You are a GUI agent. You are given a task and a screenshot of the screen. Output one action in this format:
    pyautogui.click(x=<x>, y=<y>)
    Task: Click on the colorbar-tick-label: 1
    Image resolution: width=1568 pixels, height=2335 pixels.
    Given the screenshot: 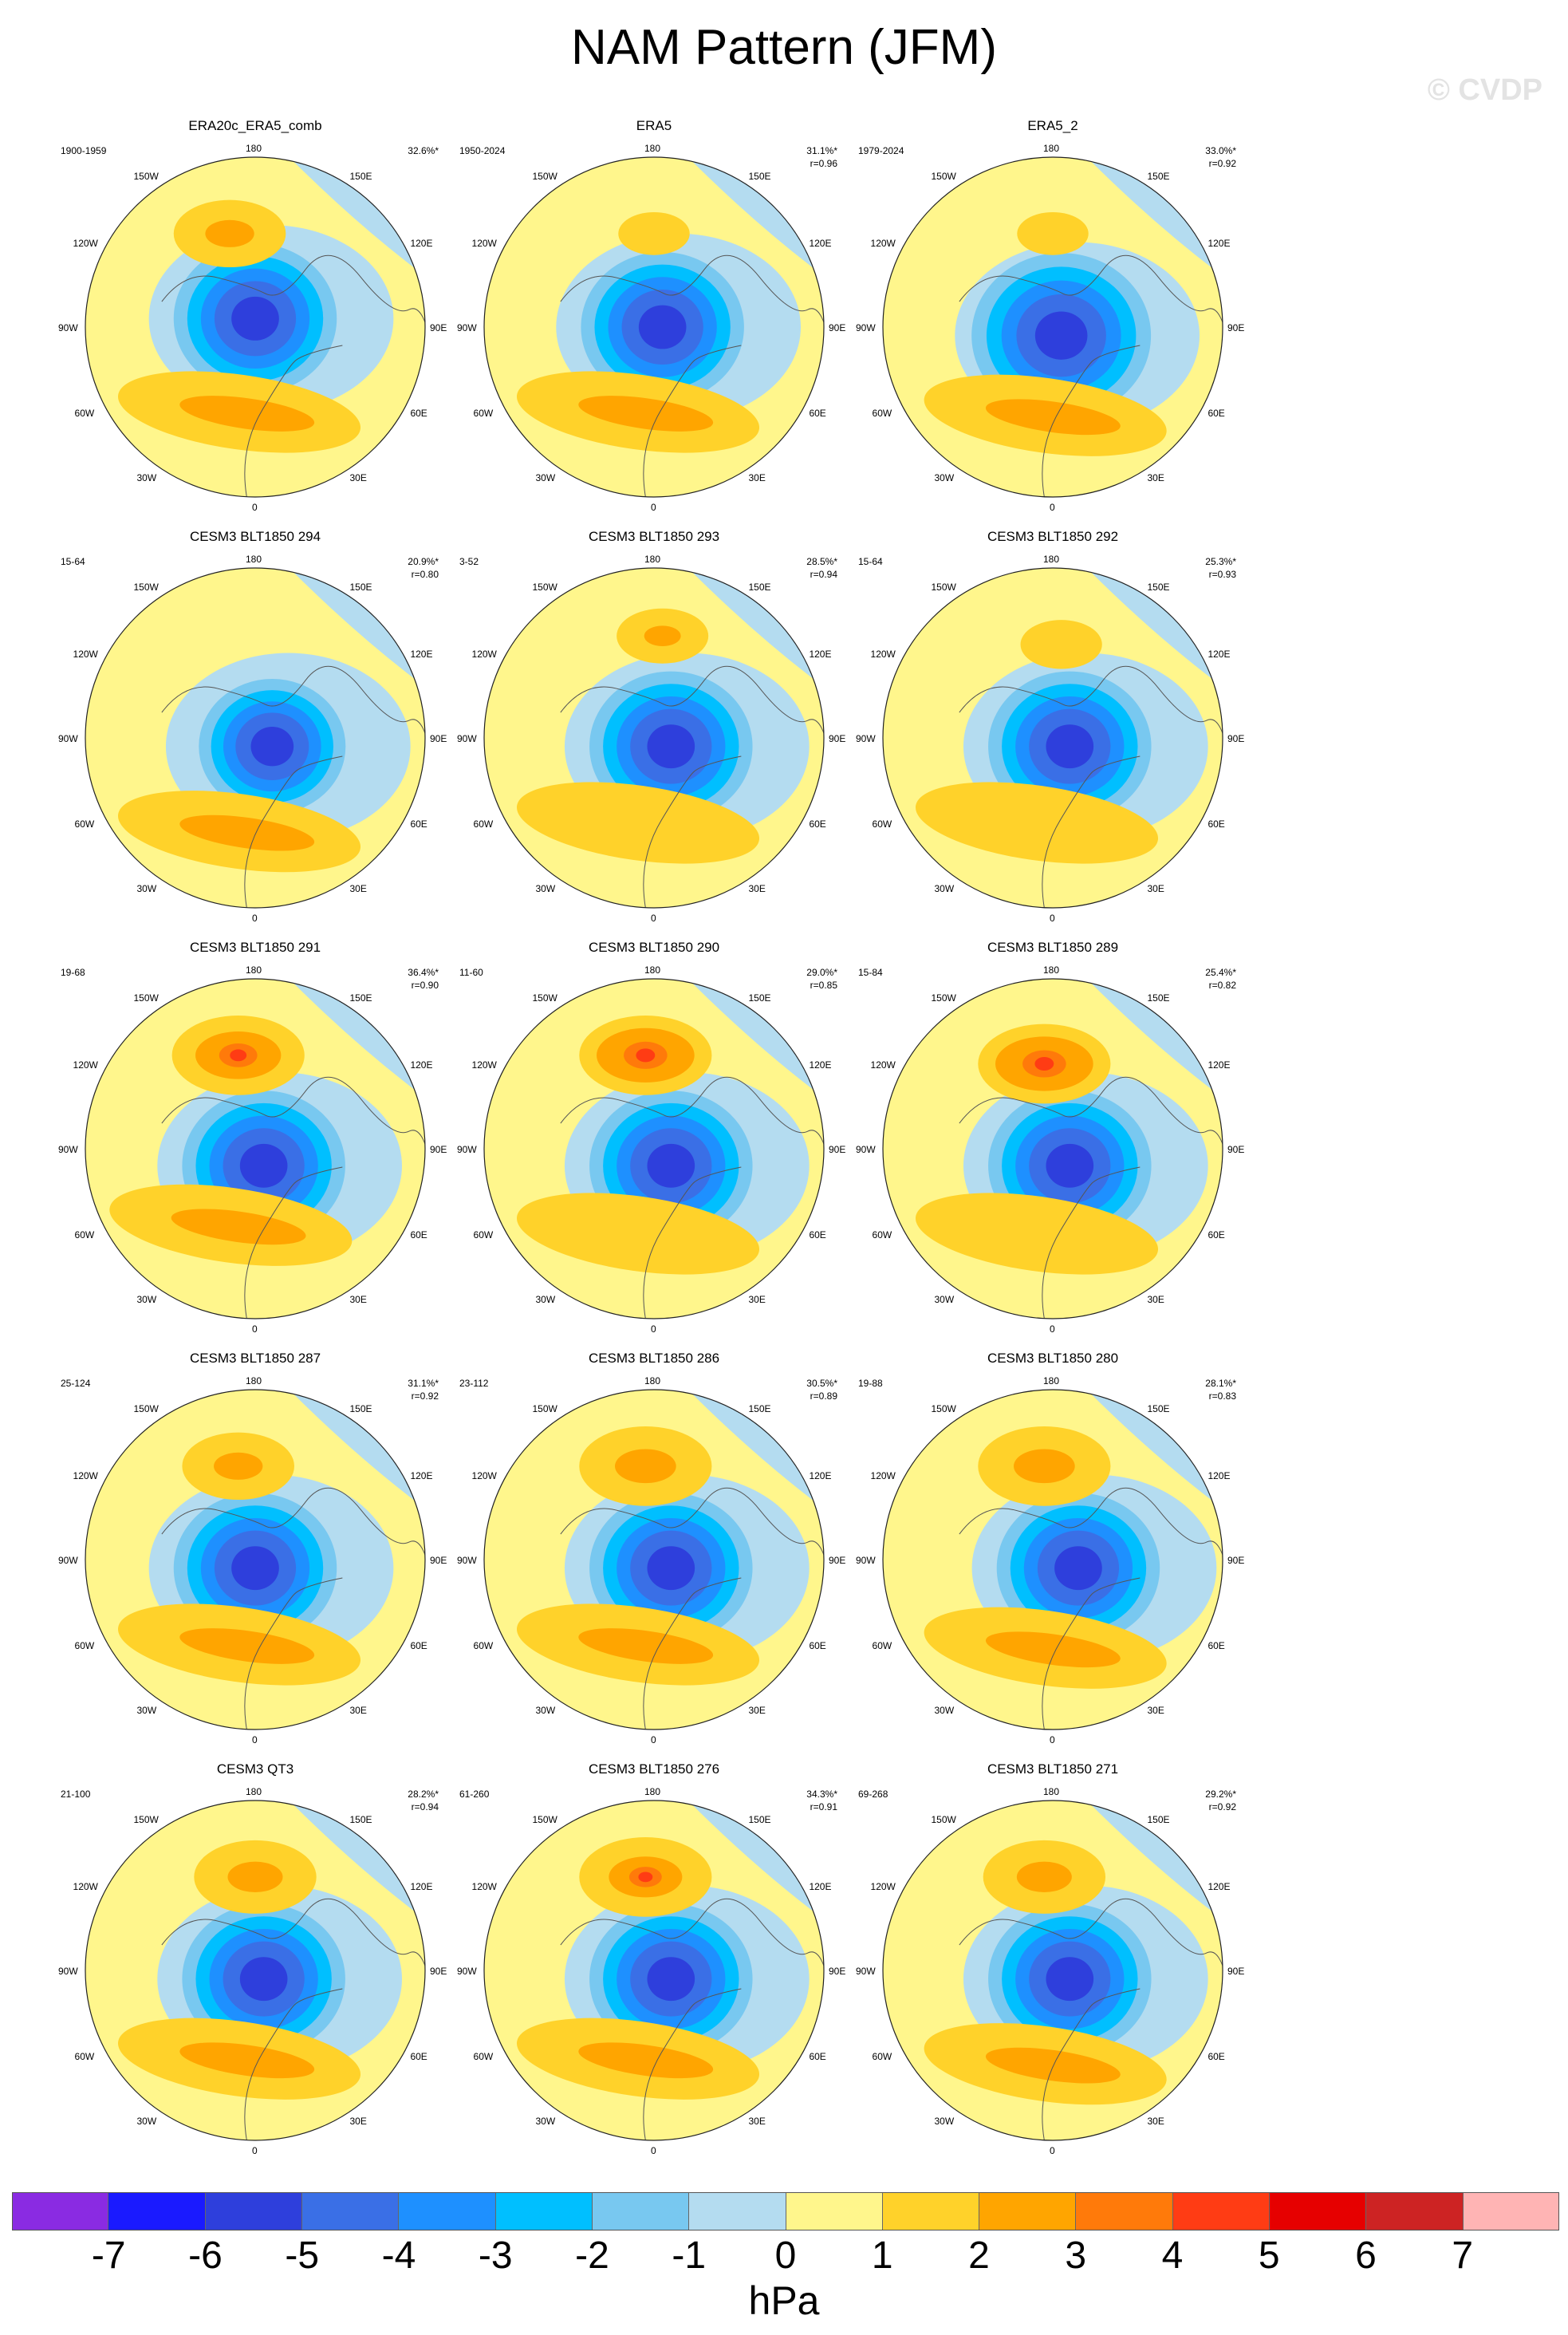 What is the action you would take?
    pyautogui.click(x=882, y=2255)
    